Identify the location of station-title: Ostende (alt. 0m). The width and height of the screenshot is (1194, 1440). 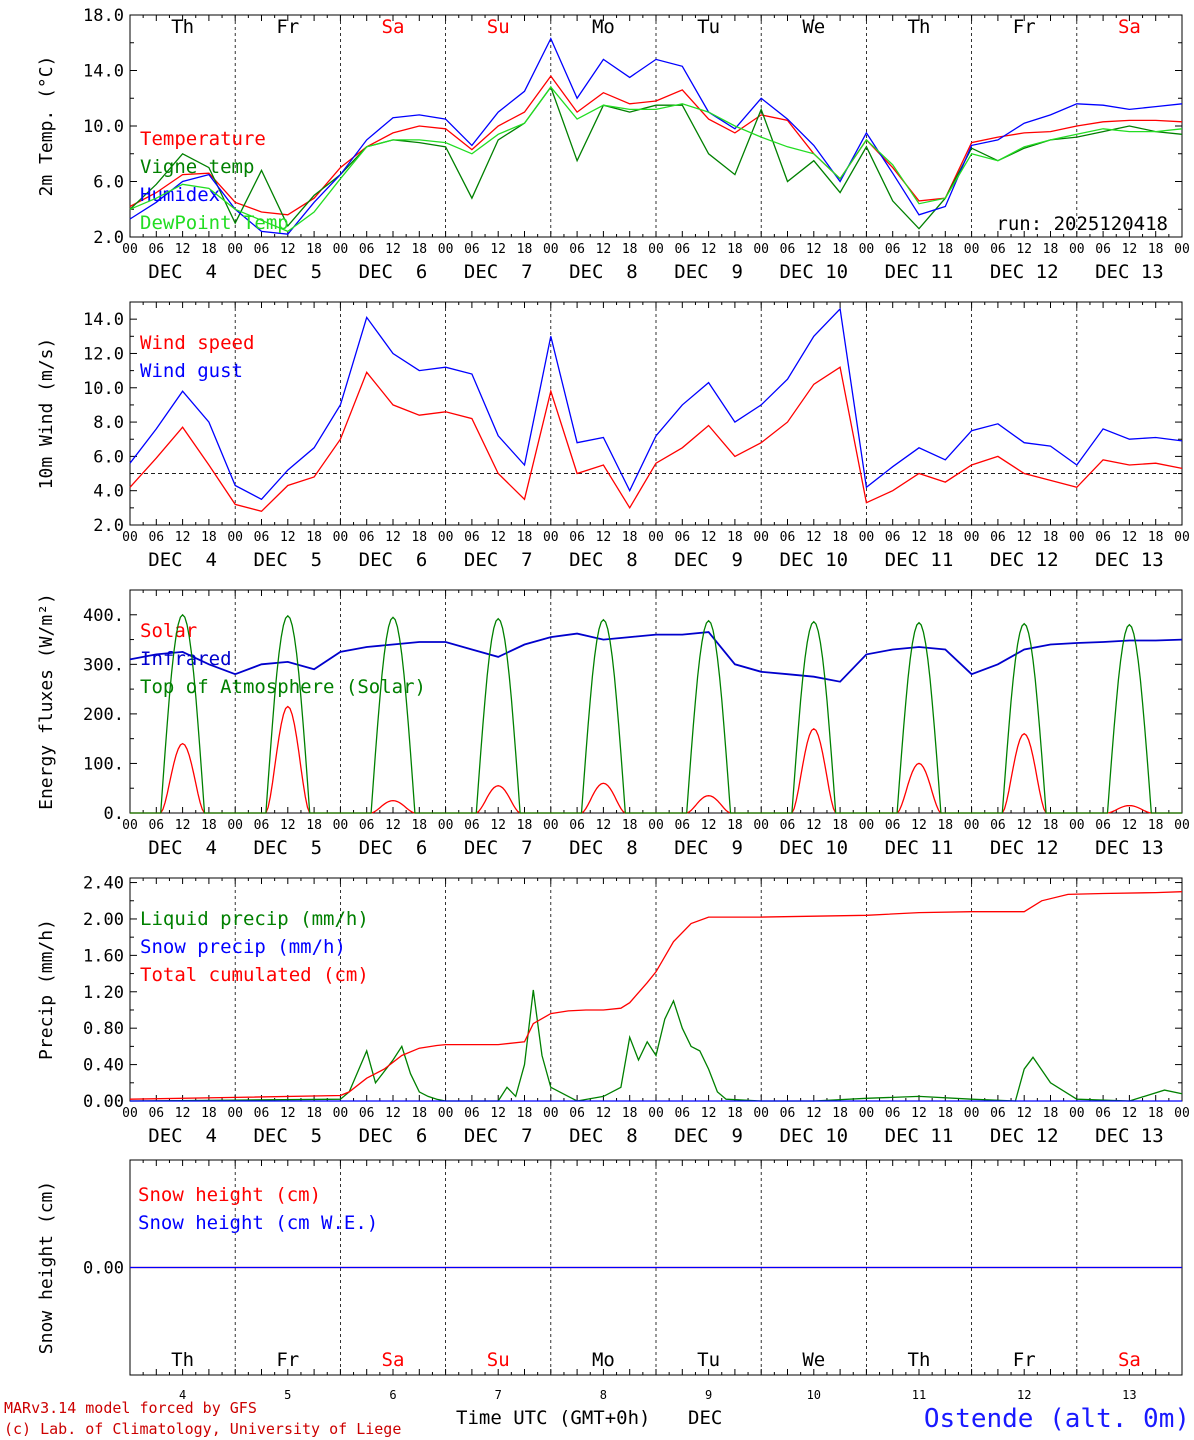
(1057, 1419).